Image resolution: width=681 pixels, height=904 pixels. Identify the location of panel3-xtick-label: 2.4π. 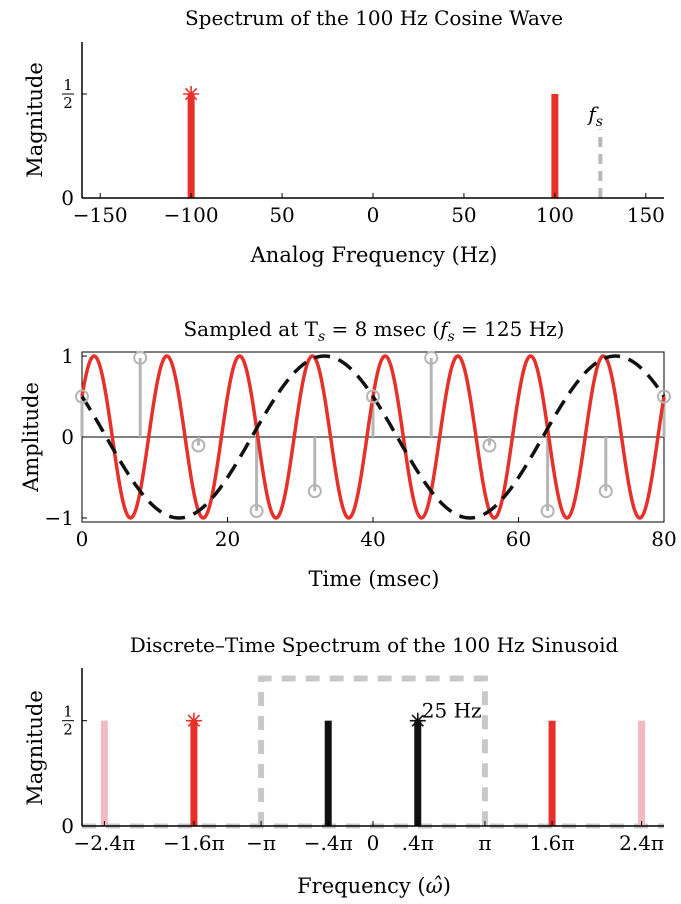
(641, 843).